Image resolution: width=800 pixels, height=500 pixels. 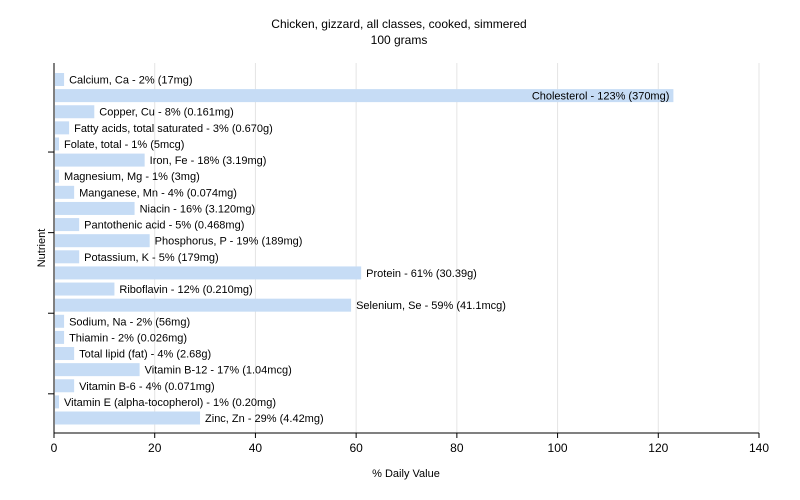 I want to click on data-label: Zinc, Zn - 29% (4.42mg), so click(x=264, y=419).